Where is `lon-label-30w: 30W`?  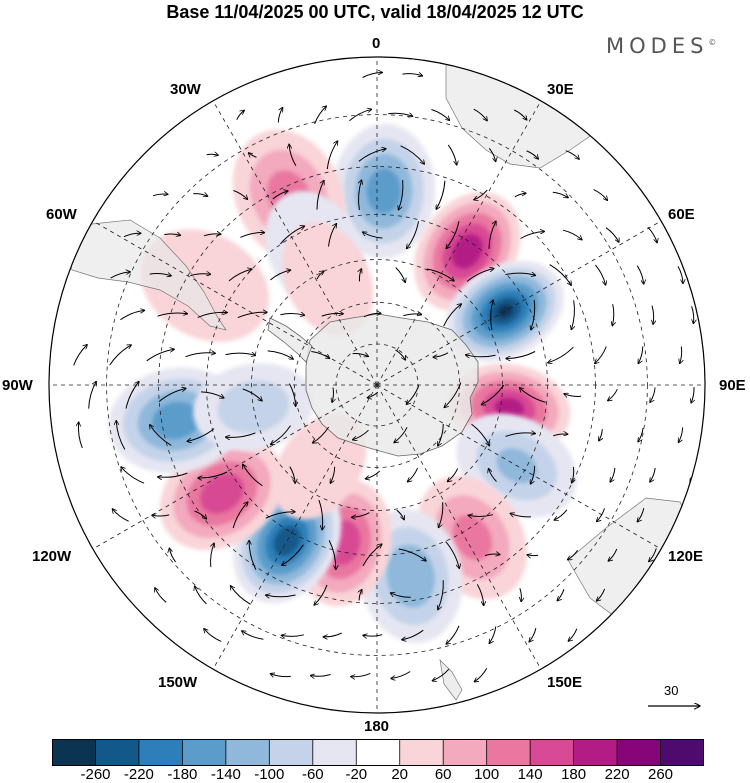 lon-label-30w: 30W is located at coordinates (185, 89).